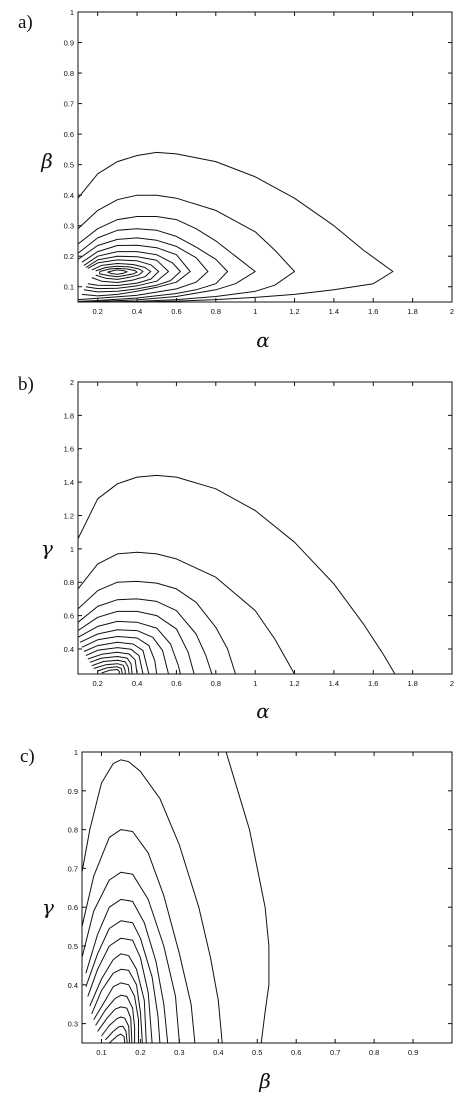 The width and height of the screenshot is (454, 1095). I want to click on x-tick-label: 0.5, so click(257, 1052).